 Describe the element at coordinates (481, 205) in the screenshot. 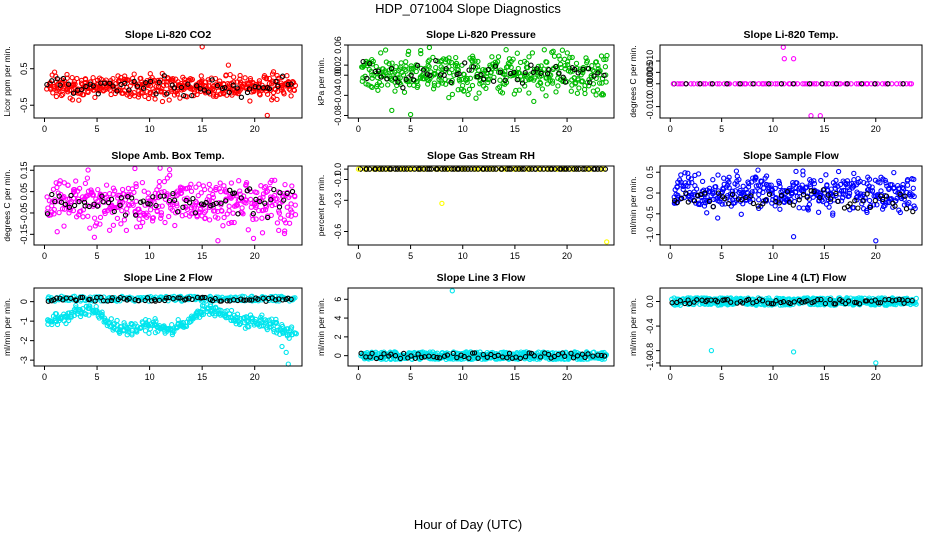

I see `plot-frame` at that location.